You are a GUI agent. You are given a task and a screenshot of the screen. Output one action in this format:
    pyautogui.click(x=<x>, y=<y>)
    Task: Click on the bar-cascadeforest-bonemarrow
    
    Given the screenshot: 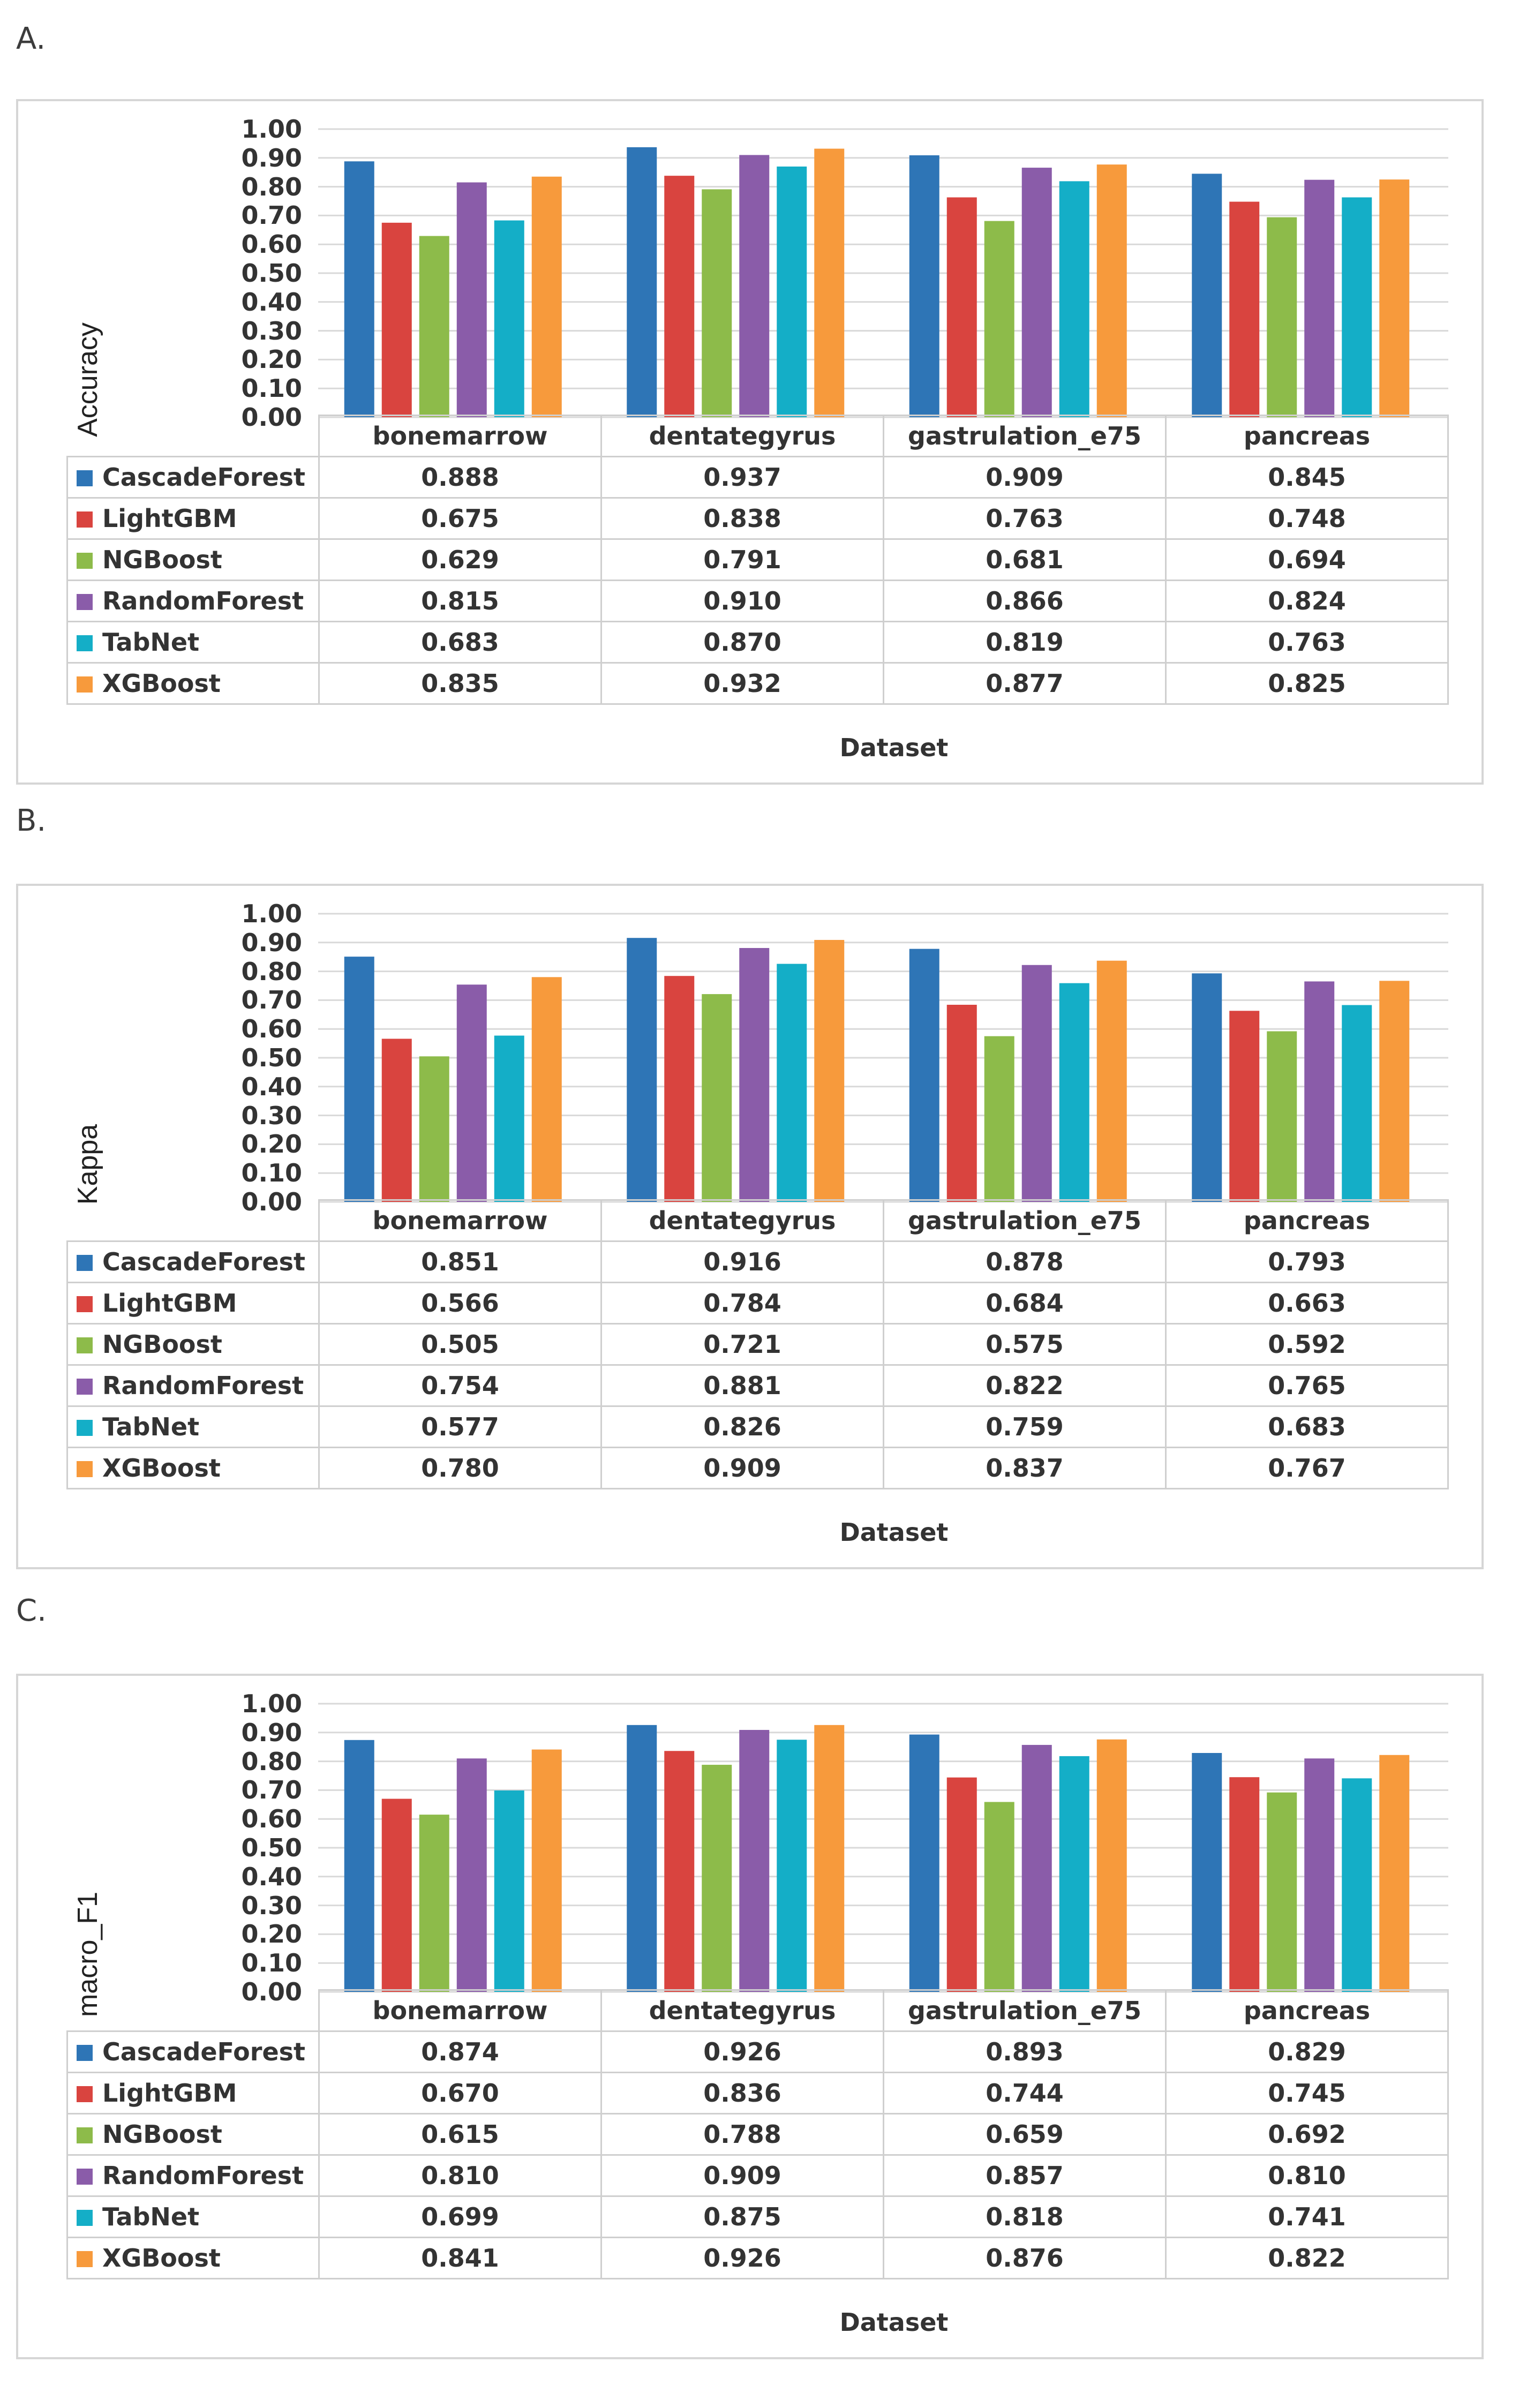 What is the action you would take?
    pyautogui.click(x=359, y=1079)
    